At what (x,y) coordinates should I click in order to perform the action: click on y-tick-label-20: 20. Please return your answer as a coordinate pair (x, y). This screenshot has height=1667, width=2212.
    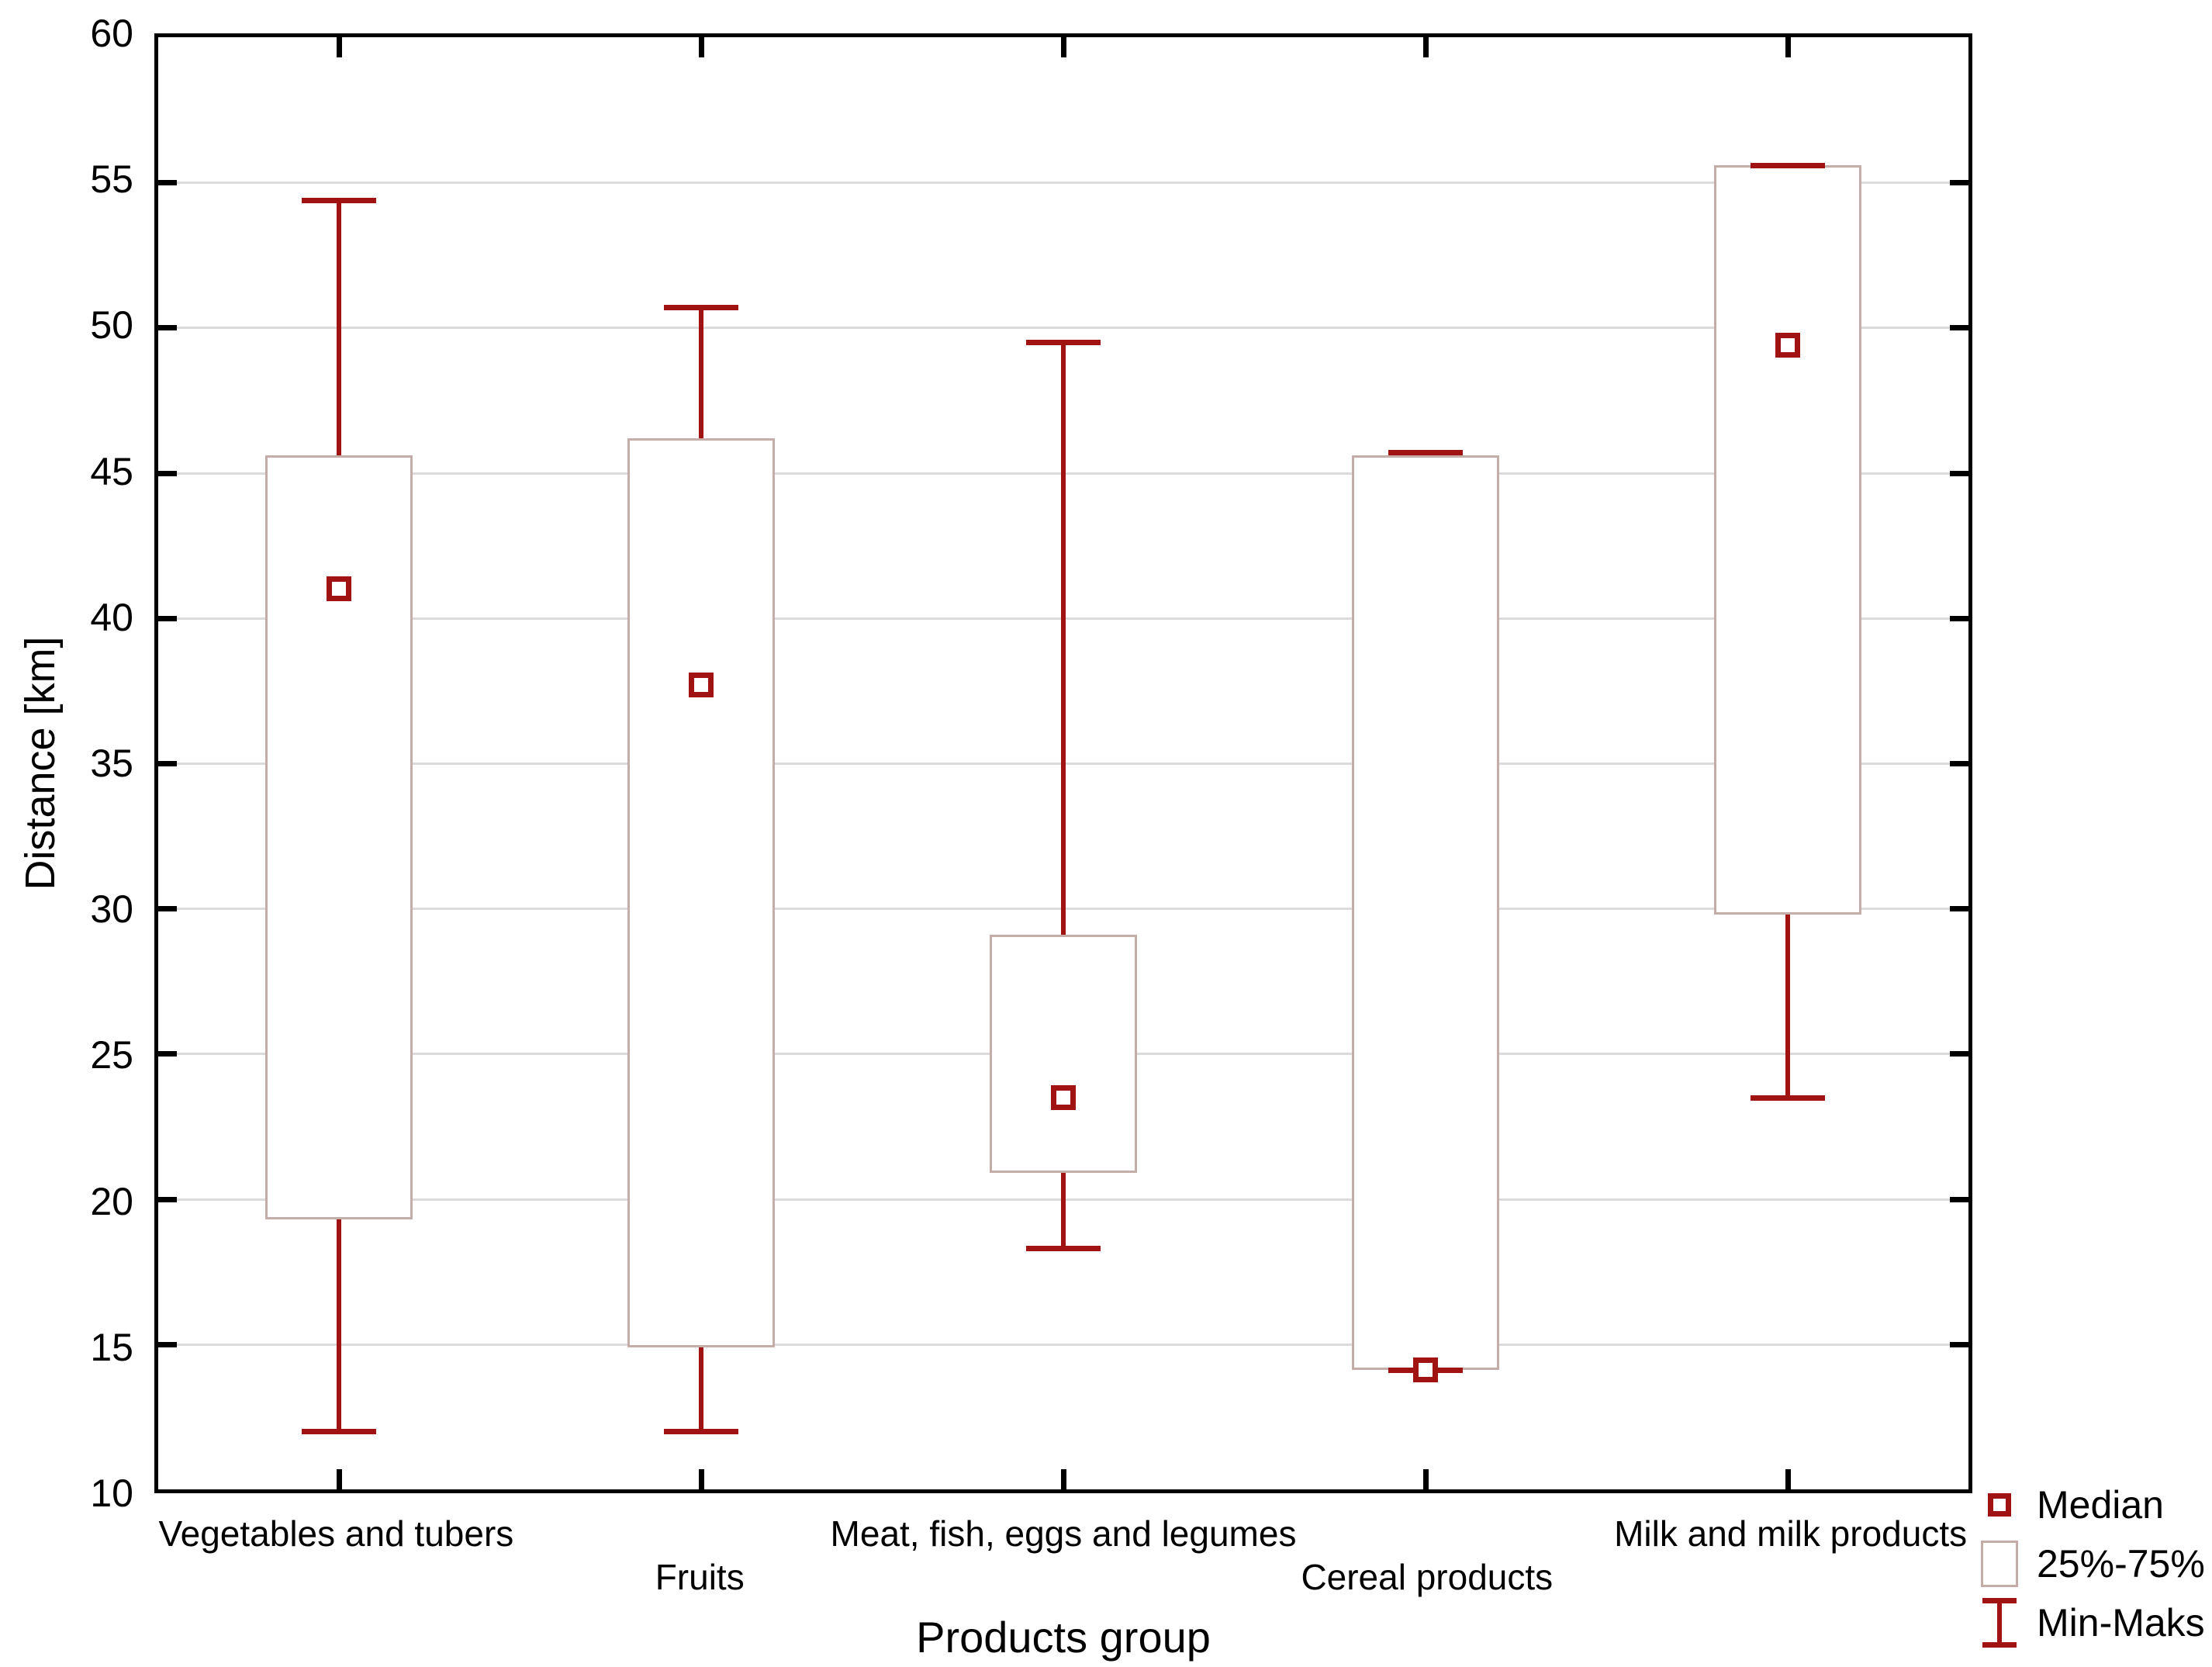
    Looking at the image, I should click on (111, 1201).